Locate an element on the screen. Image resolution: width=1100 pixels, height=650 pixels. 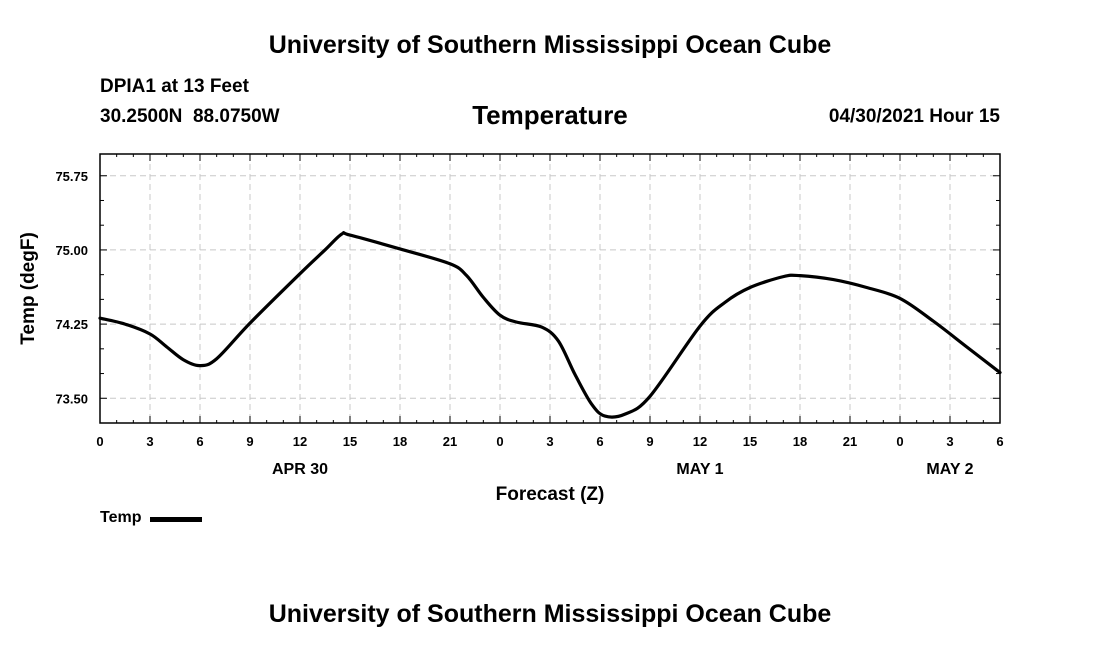
legend-swatch is located at coordinates (176, 519).